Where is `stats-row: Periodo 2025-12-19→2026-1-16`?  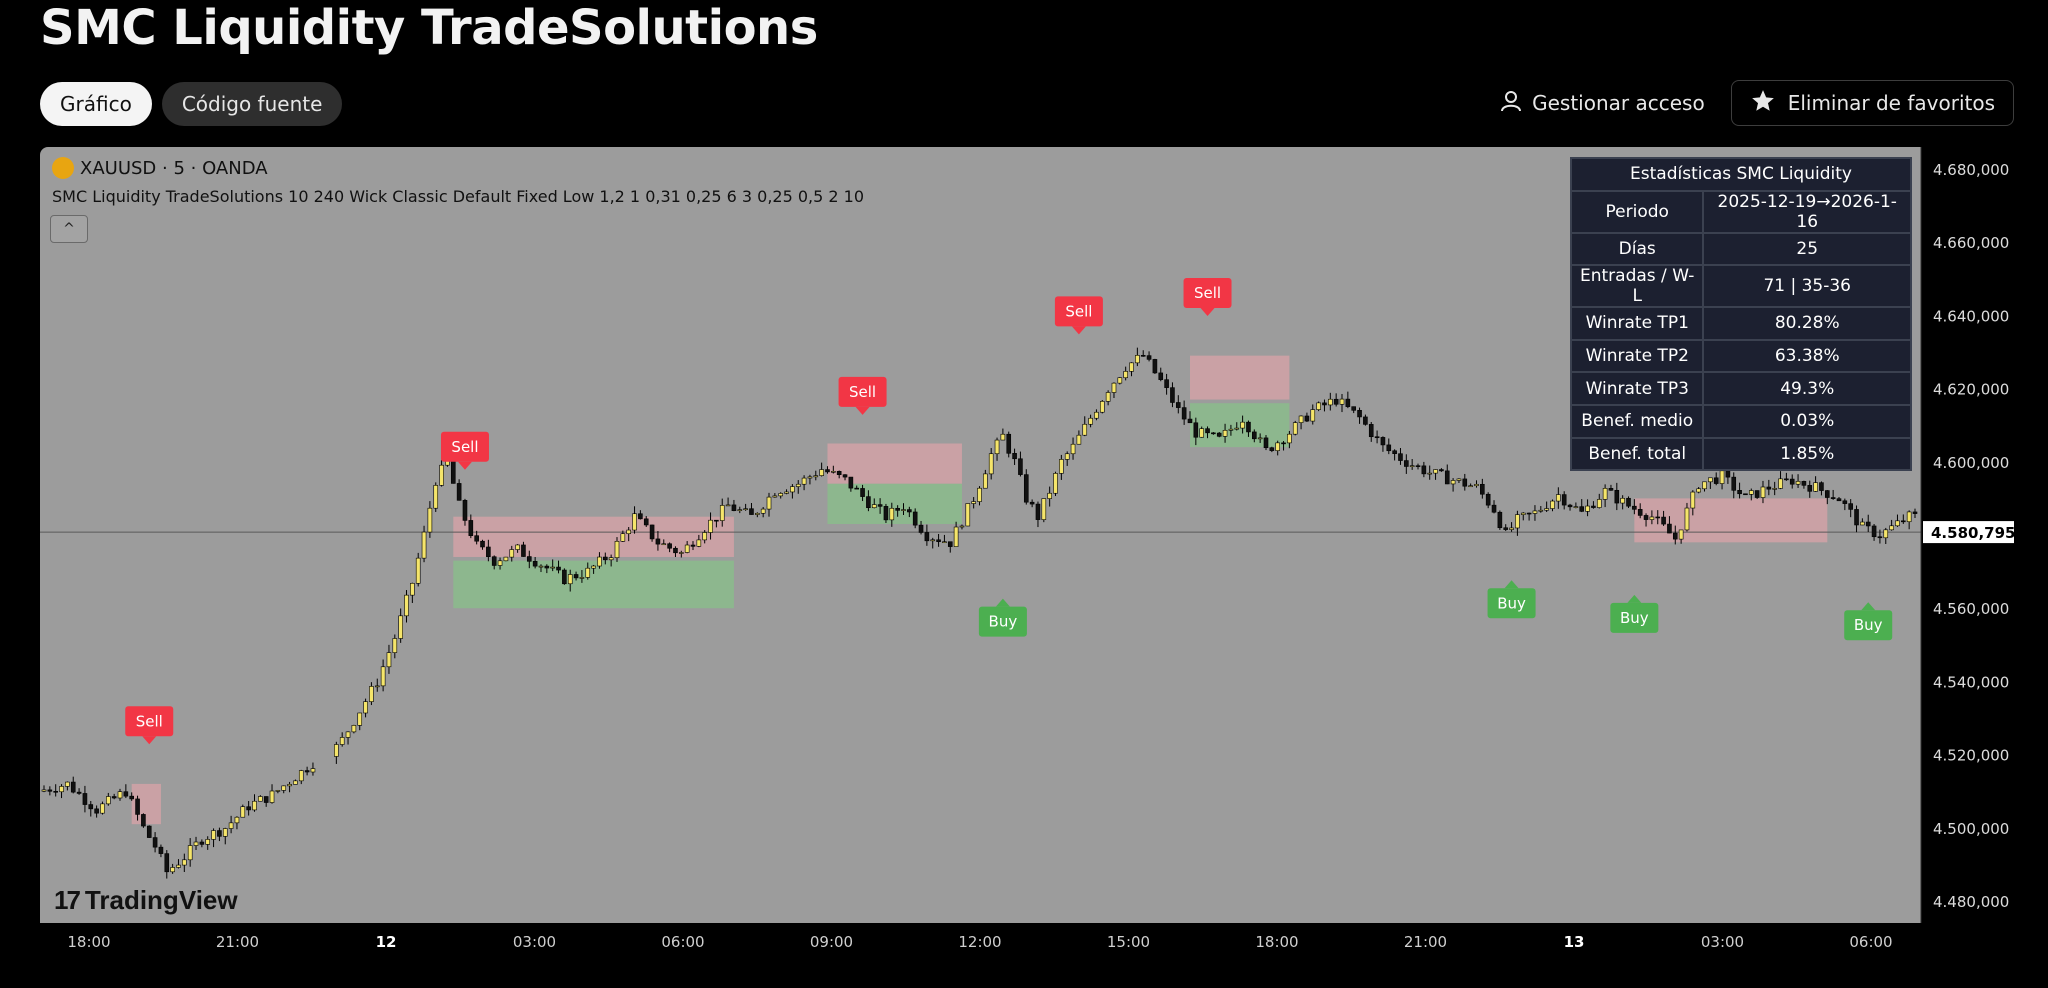
stats-row: Periodo 2025-12-19→2026-1-16 is located at coordinates (1740, 211).